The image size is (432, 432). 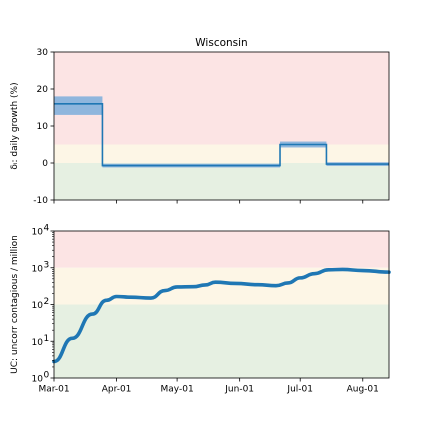 I want to click on contagious-x-ticks: Mar-01 Apr-01 May-01 Jun-01 Jul-01 Aug-01, so click(x=208, y=386).